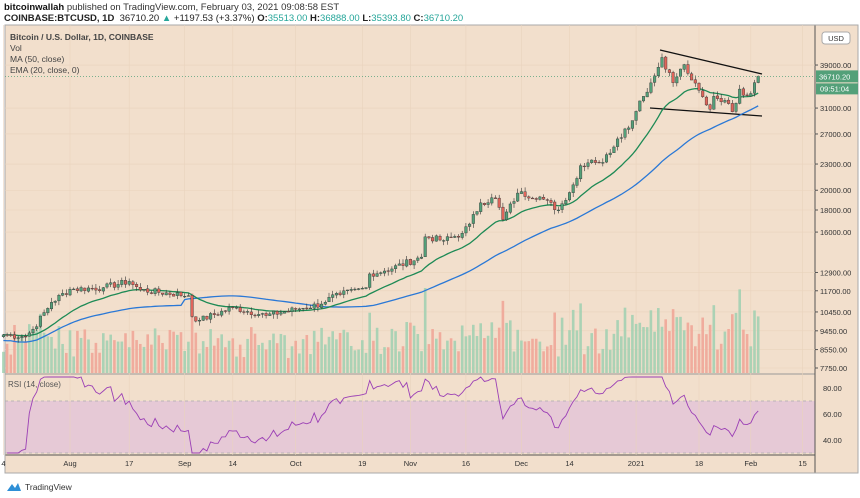 Image resolution: width=860 pixels, height=498 pixels. Describe the element at coordinates (16, 48) in the screenshot. I see `legend-vol: Vol` at that location.